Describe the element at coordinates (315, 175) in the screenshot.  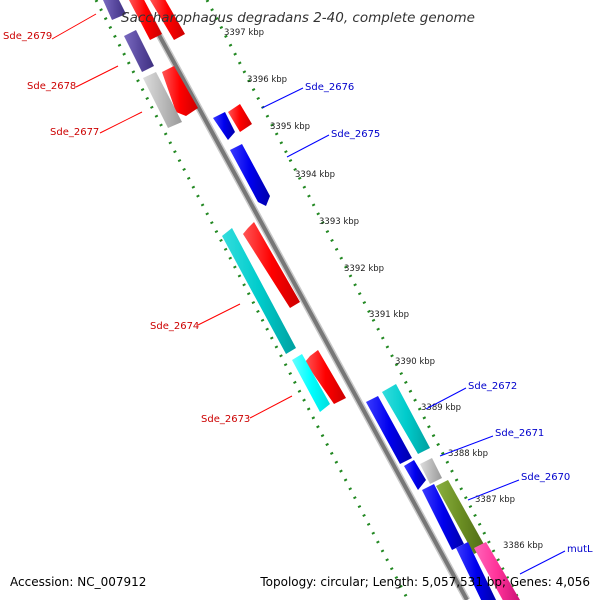
I see `scale-label: 3394 kbp` at that location.